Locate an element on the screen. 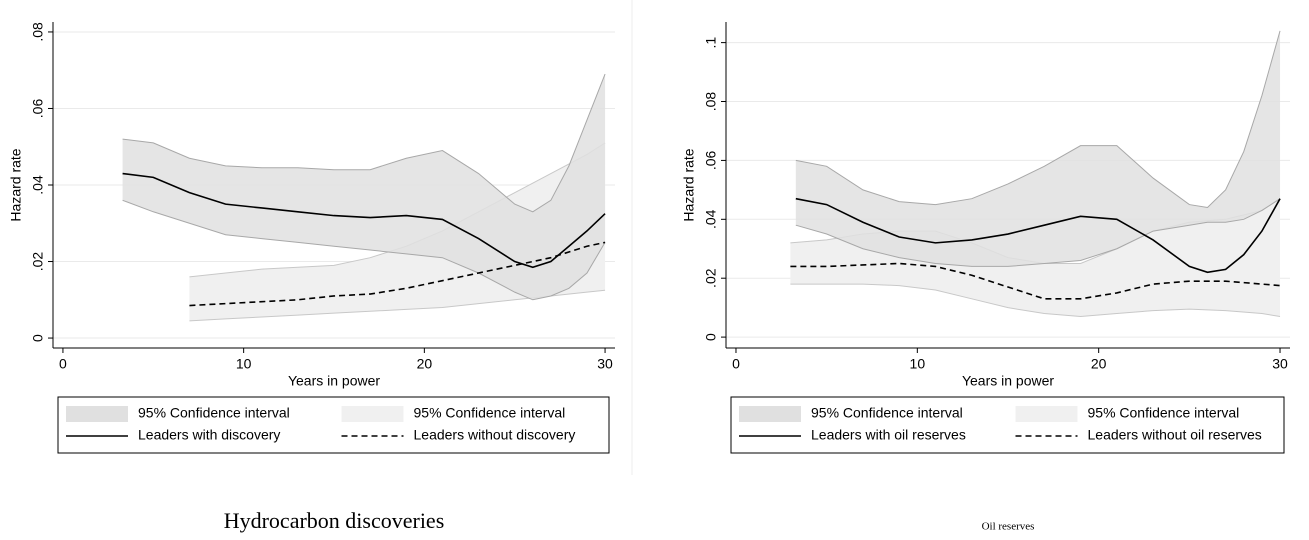 The image size is (1309, 540). caption: Hydrocarbon discoveries is located at coordinates (334, 520).